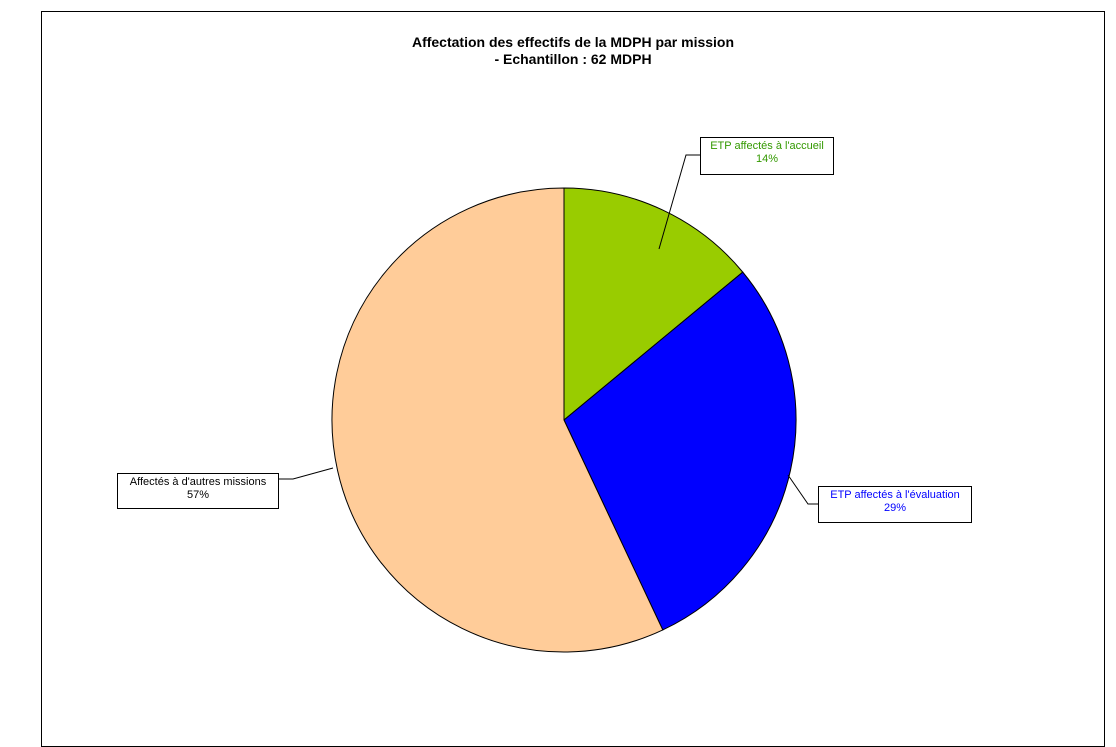 The height and width of the screenshot is (747, 1116). I want to click on data-label-accueil-value: 14%, so click(767, 159).